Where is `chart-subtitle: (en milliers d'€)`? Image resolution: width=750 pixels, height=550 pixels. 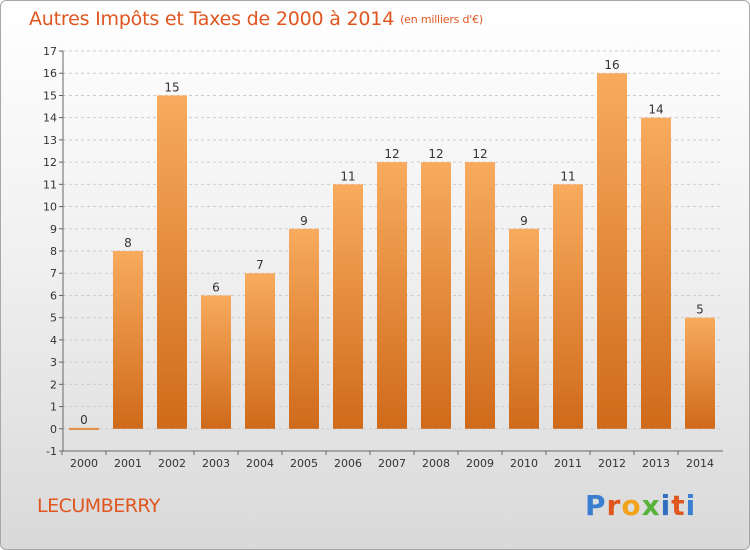 chart-subtitle: (en milliers d'€) is located at coordinates (441, 19).